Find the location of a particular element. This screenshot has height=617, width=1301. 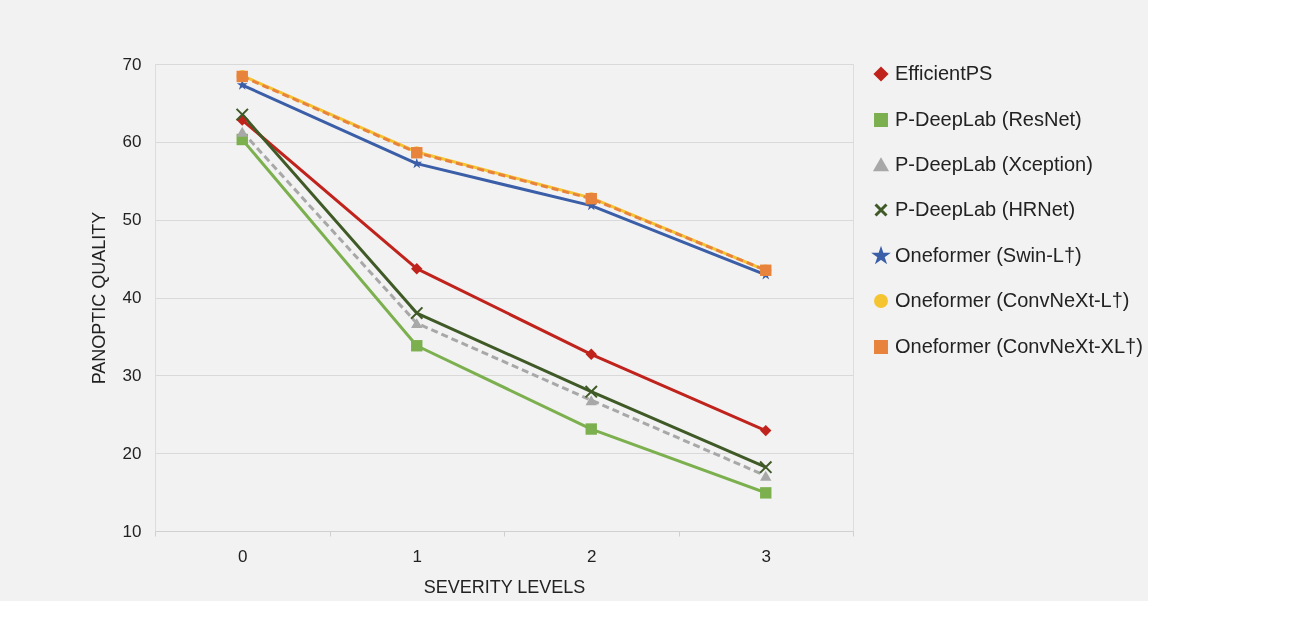

legend-label: Oneformer (ConvNeXt-L†) is located at coordinates (1012, 300).